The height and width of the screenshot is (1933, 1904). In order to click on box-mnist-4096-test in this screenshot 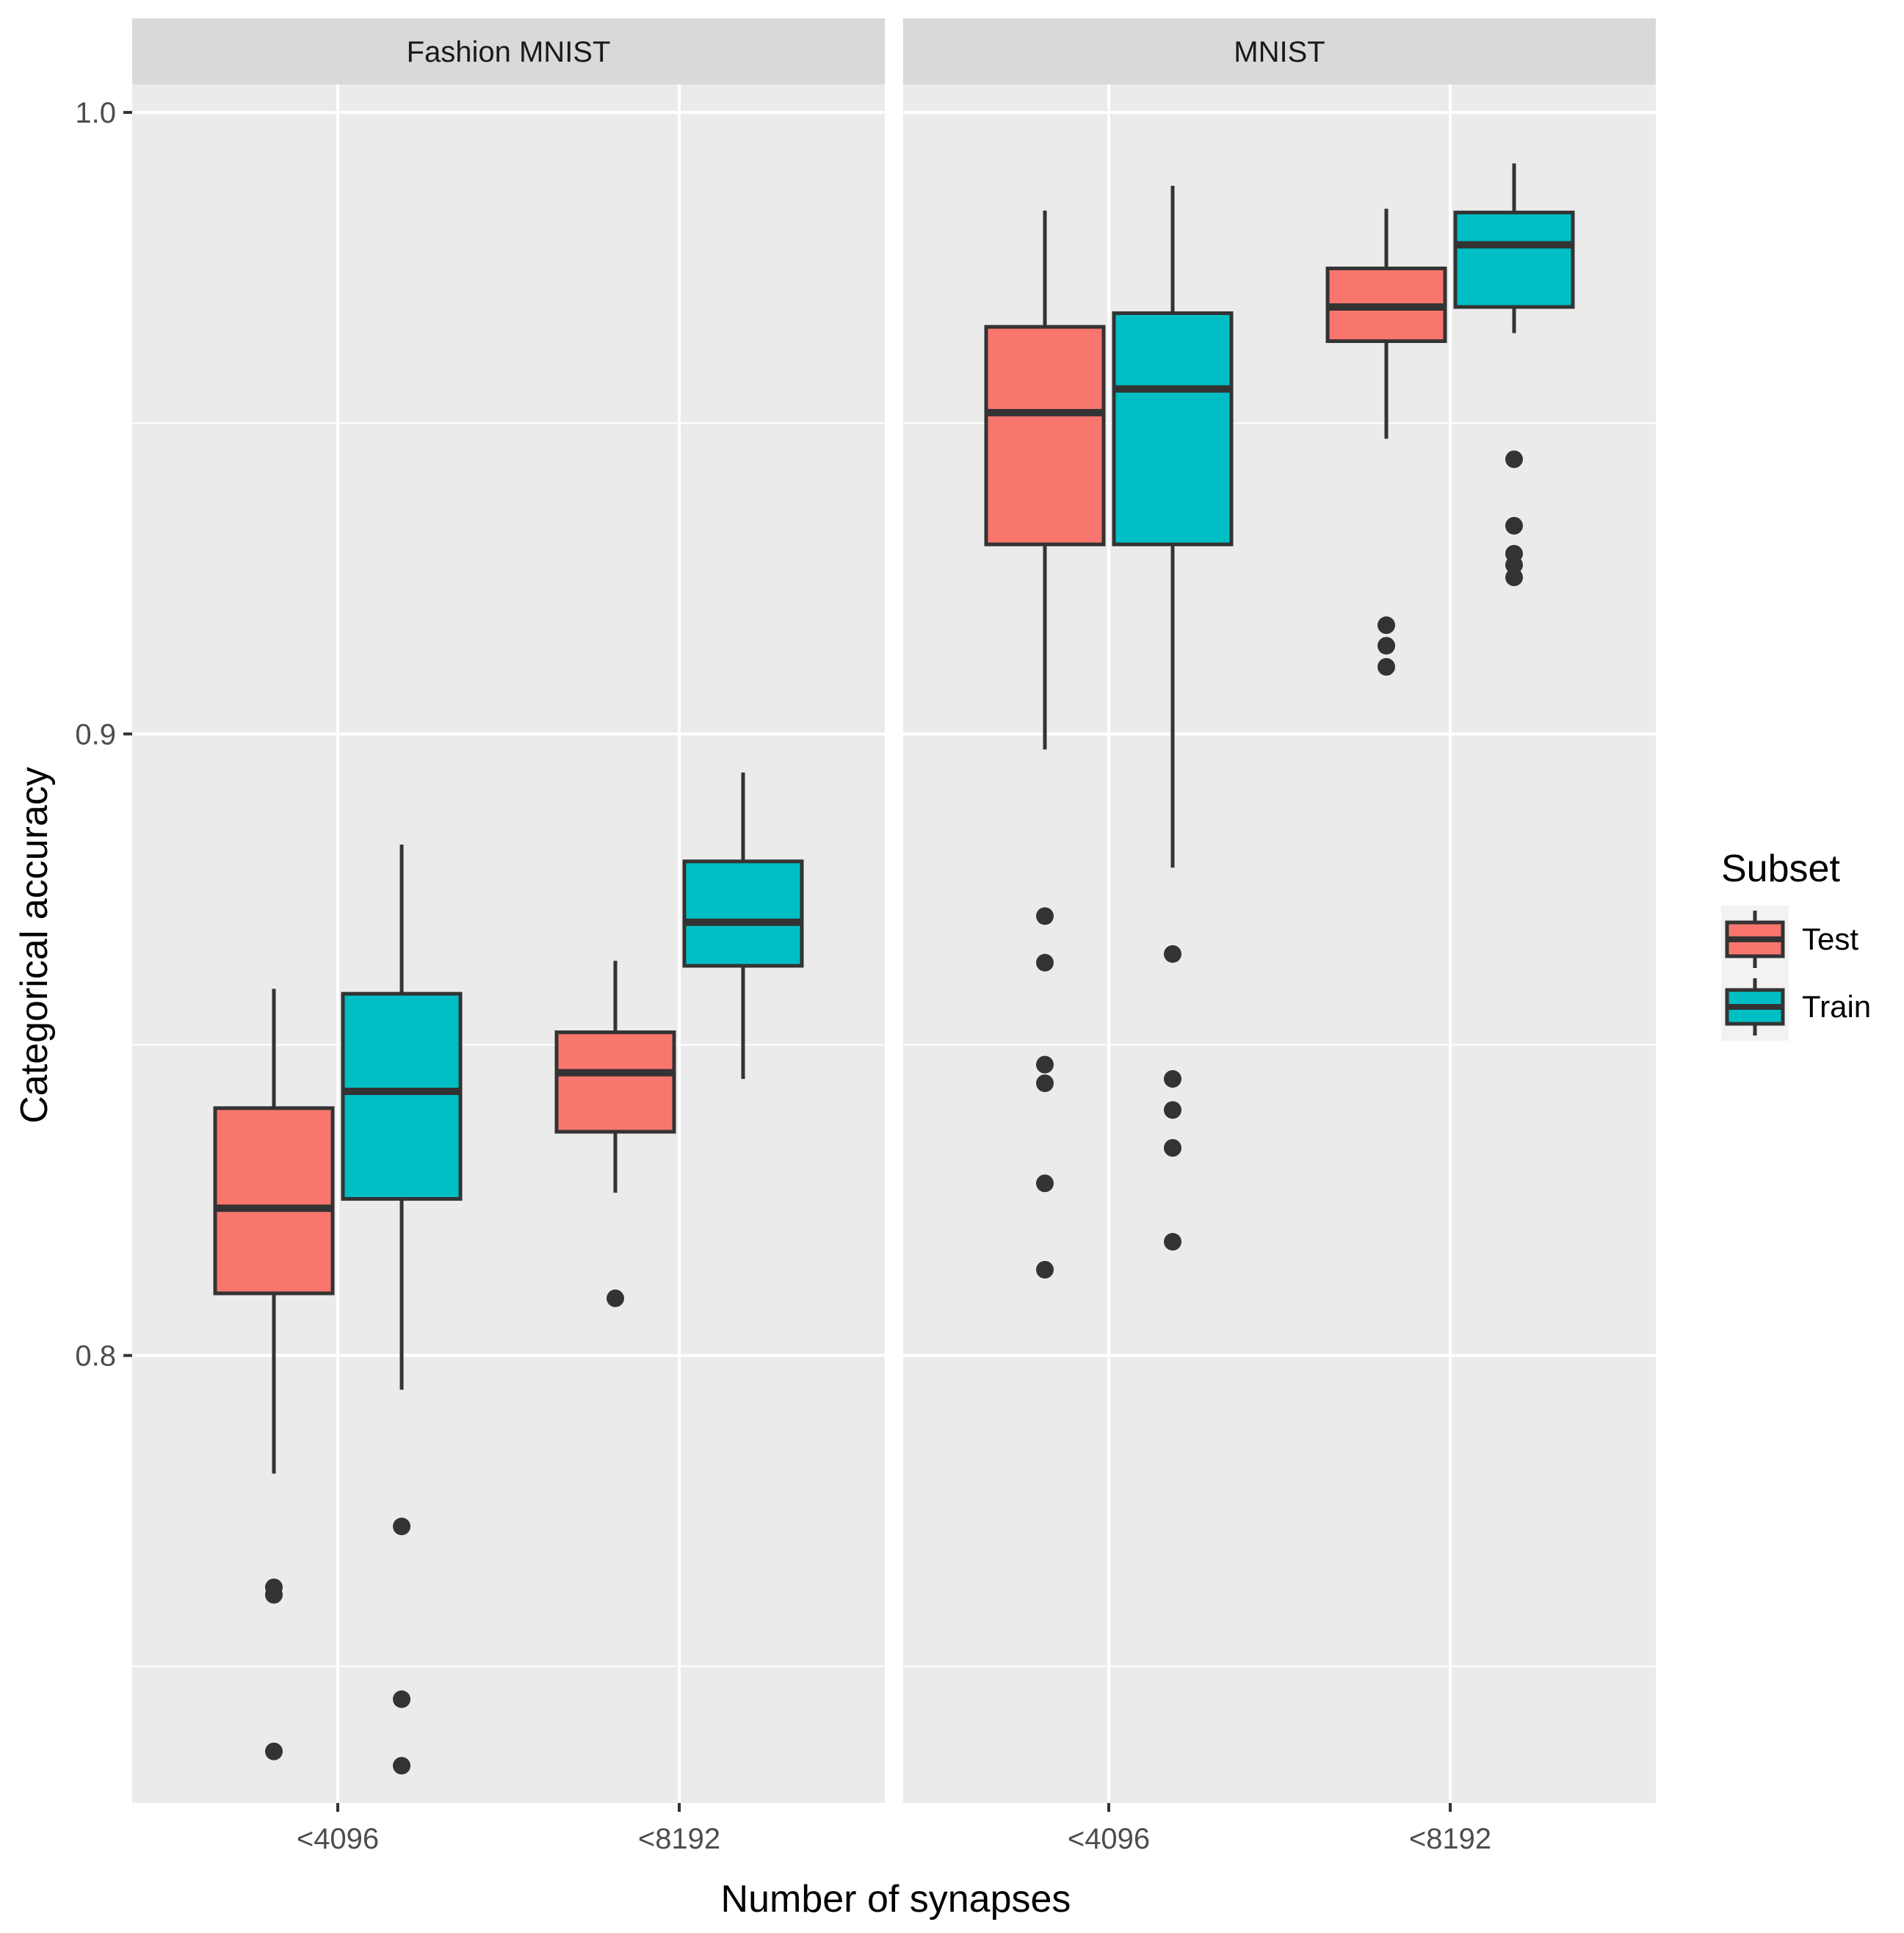, I will do `click(1045, 744)`.